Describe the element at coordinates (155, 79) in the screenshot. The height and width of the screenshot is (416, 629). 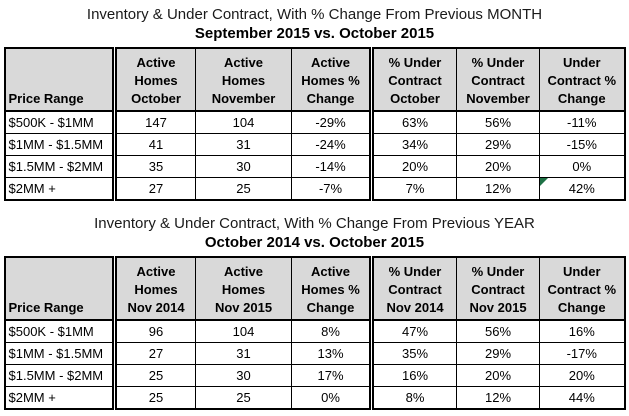
I see `column-header-active-homes-october: Active Homes October` at that location.